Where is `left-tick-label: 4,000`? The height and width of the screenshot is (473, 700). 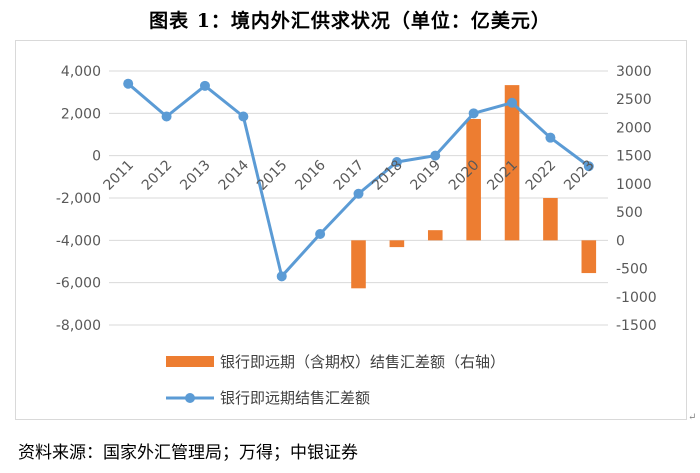
left-tick-label: 4,000 is located at coordinates (81, 72).